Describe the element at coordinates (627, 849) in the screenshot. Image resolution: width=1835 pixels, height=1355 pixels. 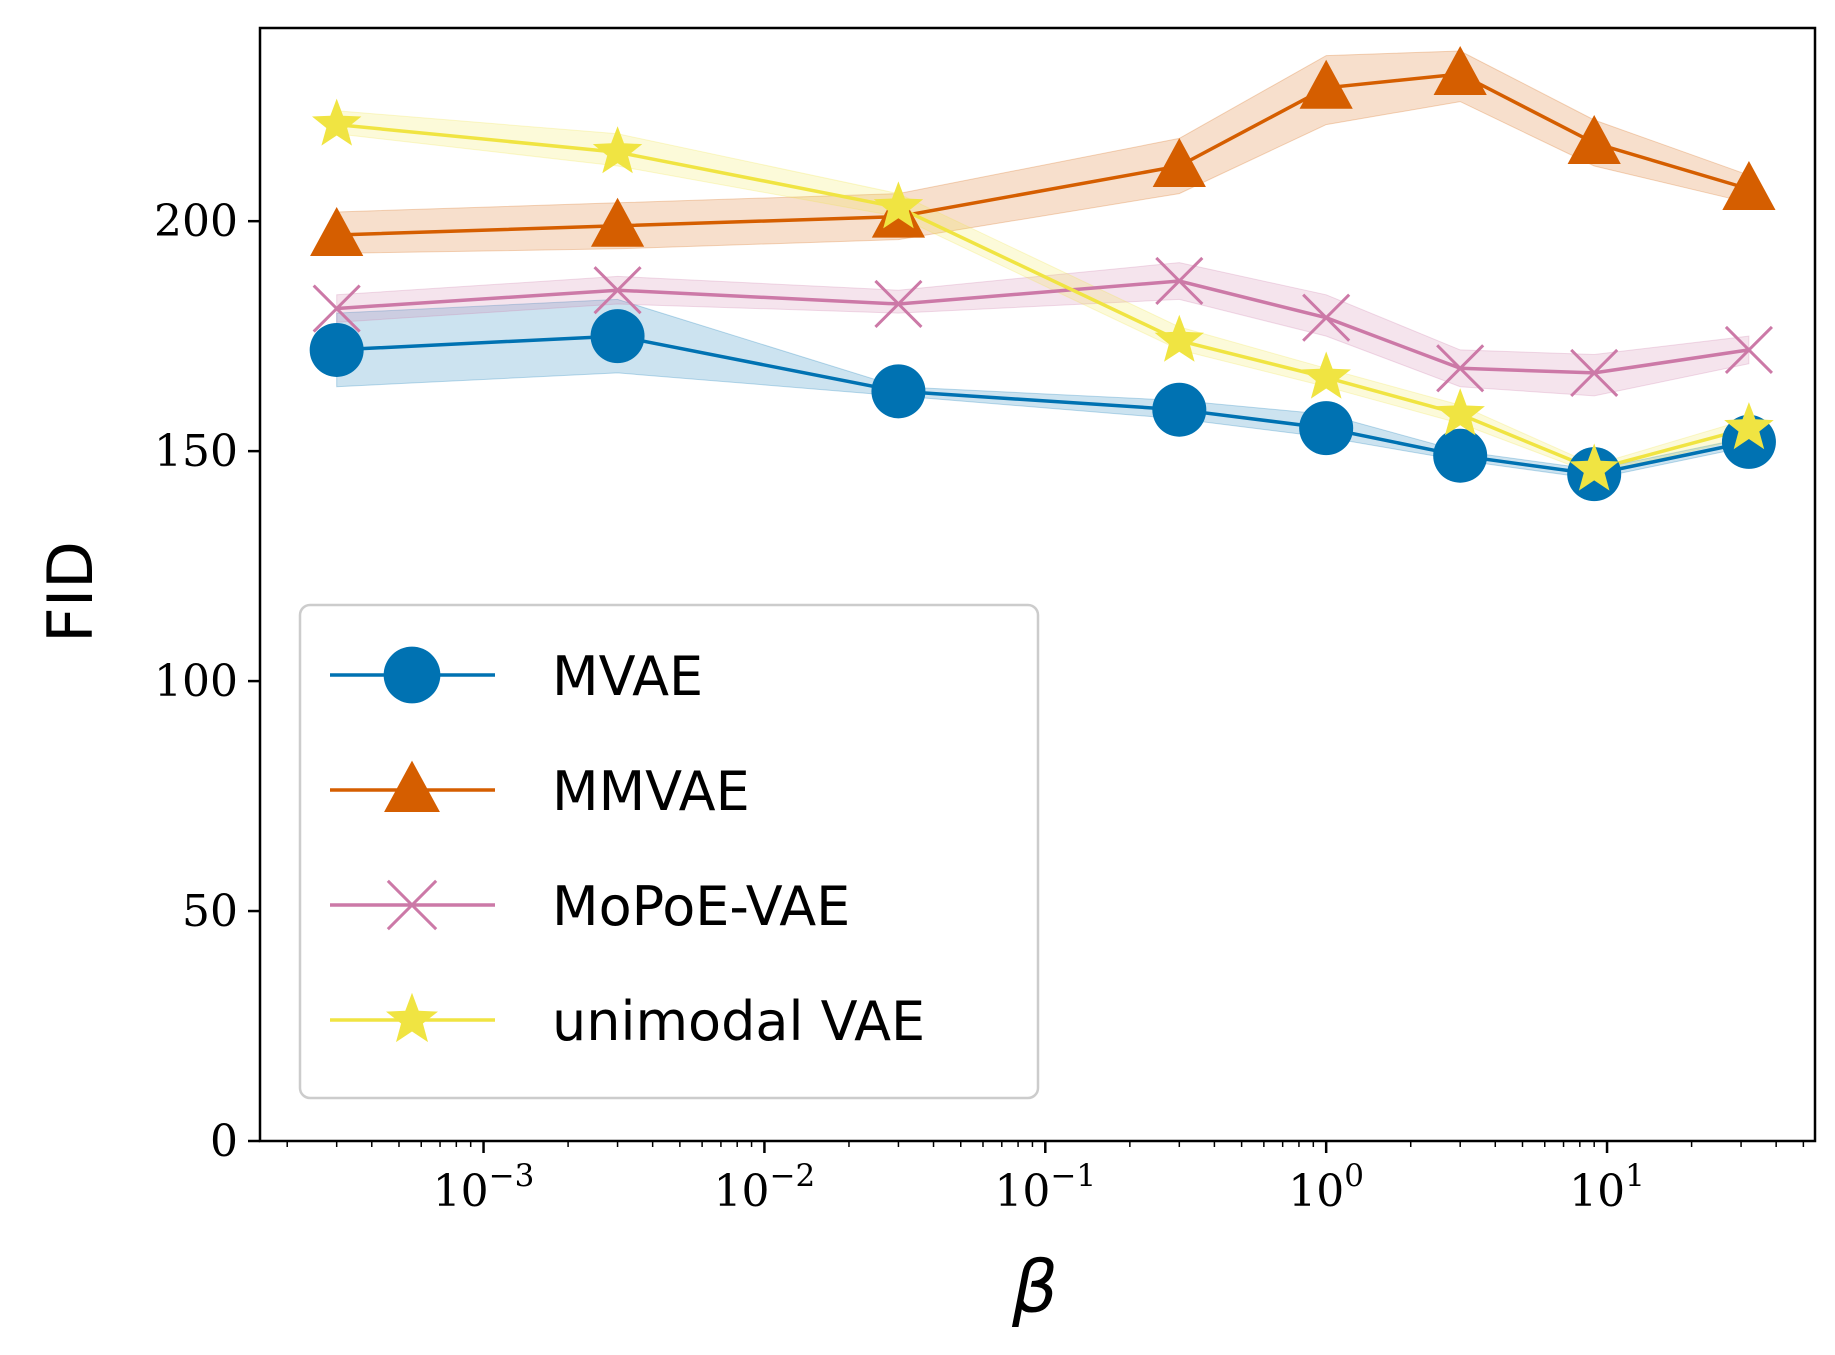
I see `legend-items: MVAE MMVAE MoPoE-VAE unimodal VAE` at that location.